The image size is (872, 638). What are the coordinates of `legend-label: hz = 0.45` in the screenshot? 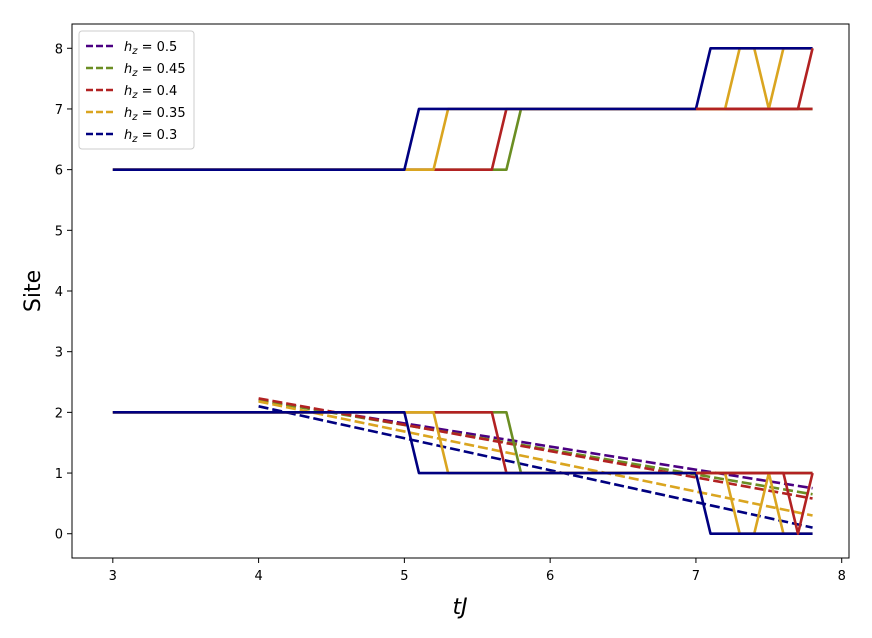 It's located at (155, 70).